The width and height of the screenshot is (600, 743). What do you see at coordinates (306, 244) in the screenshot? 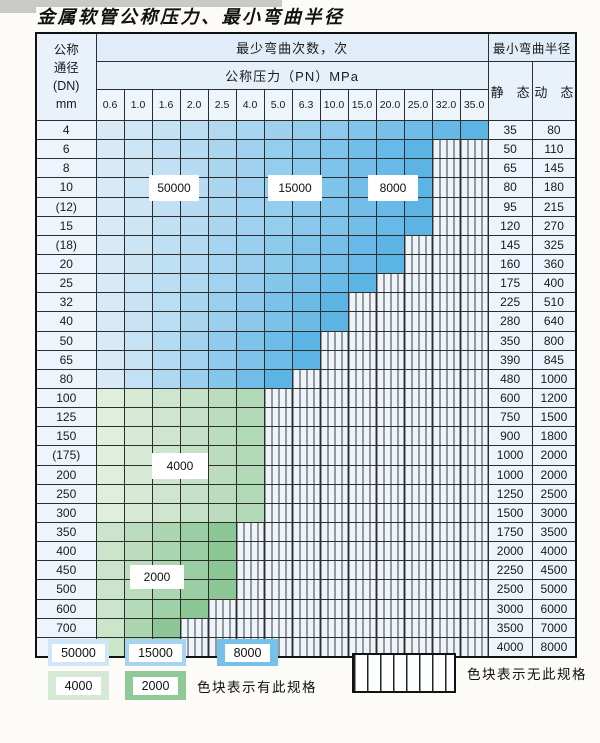
I see `table-row: (18) 145 325` at bounding box center [306, 244].